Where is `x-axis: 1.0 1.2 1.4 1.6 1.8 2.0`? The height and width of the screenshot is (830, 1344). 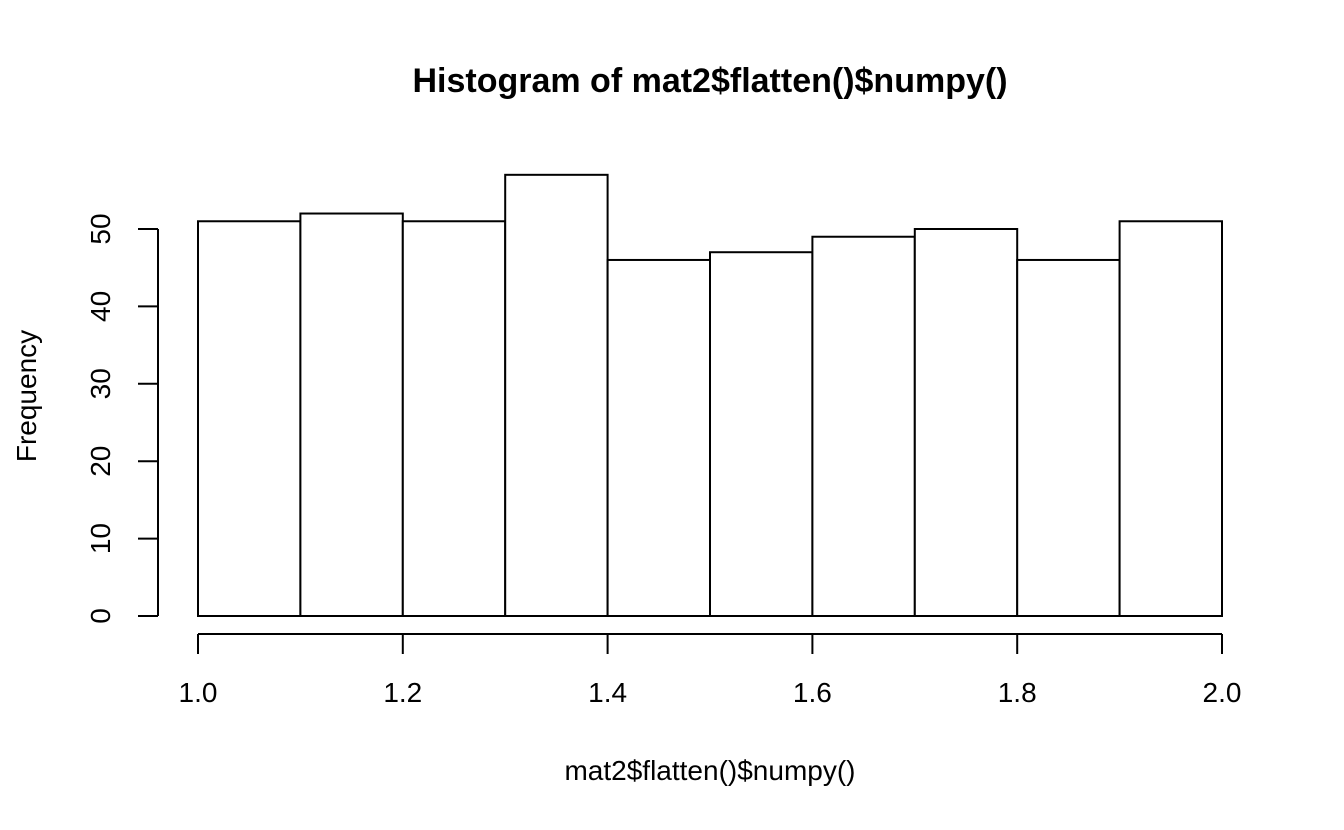
x-axis: 1.0 1.2 1.4 1.6 1.8 2.0 is located at coordinates (710, 670).